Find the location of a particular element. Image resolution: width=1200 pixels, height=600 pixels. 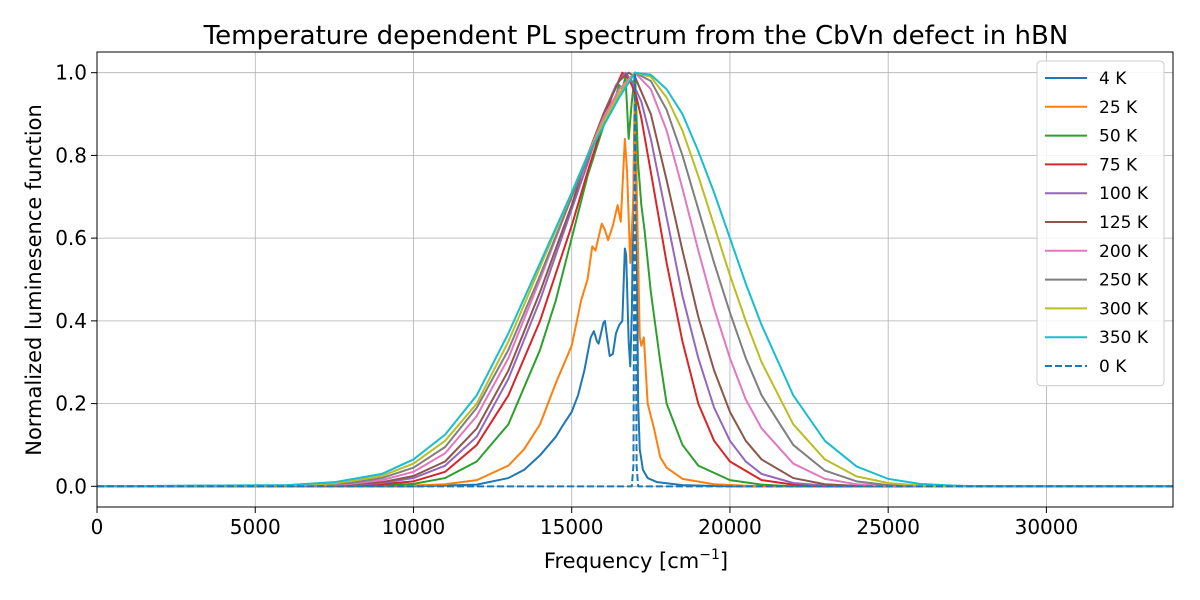

x-tick-label: 15000 is located at coordinates (572, 527).